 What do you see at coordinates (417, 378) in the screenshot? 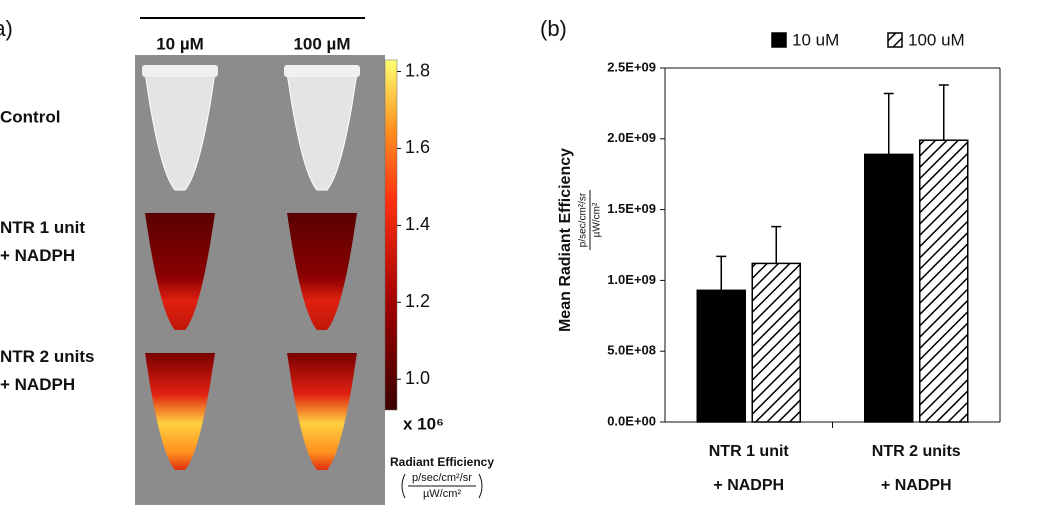
I see `colorbar-tick-label: 1.0` at bounding box center [417, 378].